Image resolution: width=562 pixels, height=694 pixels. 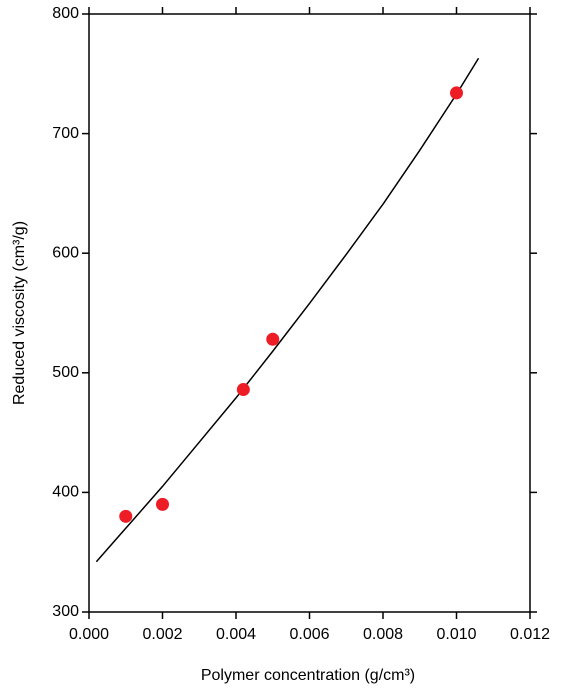 What do you see at coordinates (383, 634) in the screenshot?
I see `x-tick-label: 0.008` at bounding box center [383, 634].